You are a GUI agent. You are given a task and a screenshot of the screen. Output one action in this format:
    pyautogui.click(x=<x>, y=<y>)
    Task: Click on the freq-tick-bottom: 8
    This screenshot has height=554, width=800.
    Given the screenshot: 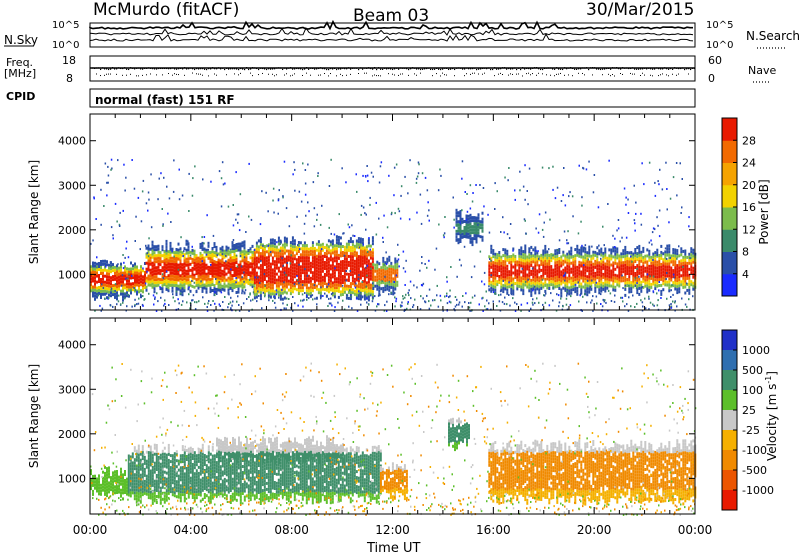 What is the action you would take?
    pyautogui.click(x=69, y=78)
    